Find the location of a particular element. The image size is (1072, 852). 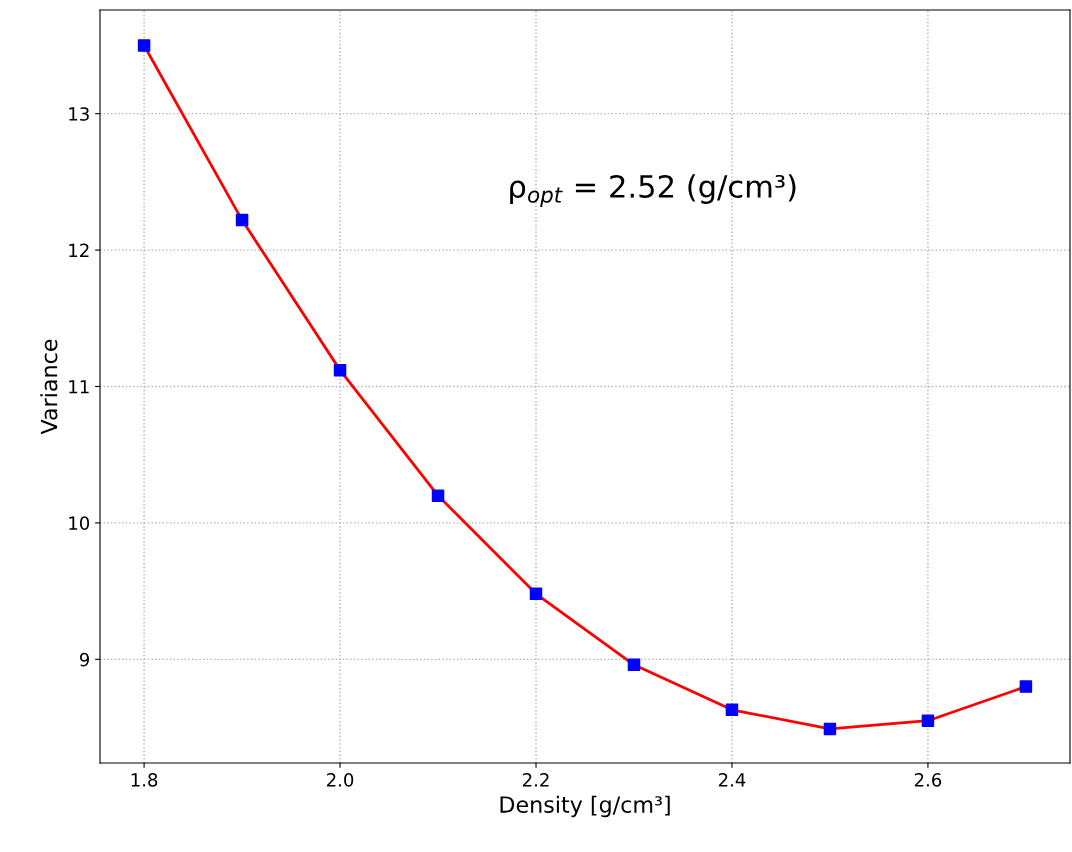

x-axis-title: Density [g/cm³] is located at coordinates (585, 806).